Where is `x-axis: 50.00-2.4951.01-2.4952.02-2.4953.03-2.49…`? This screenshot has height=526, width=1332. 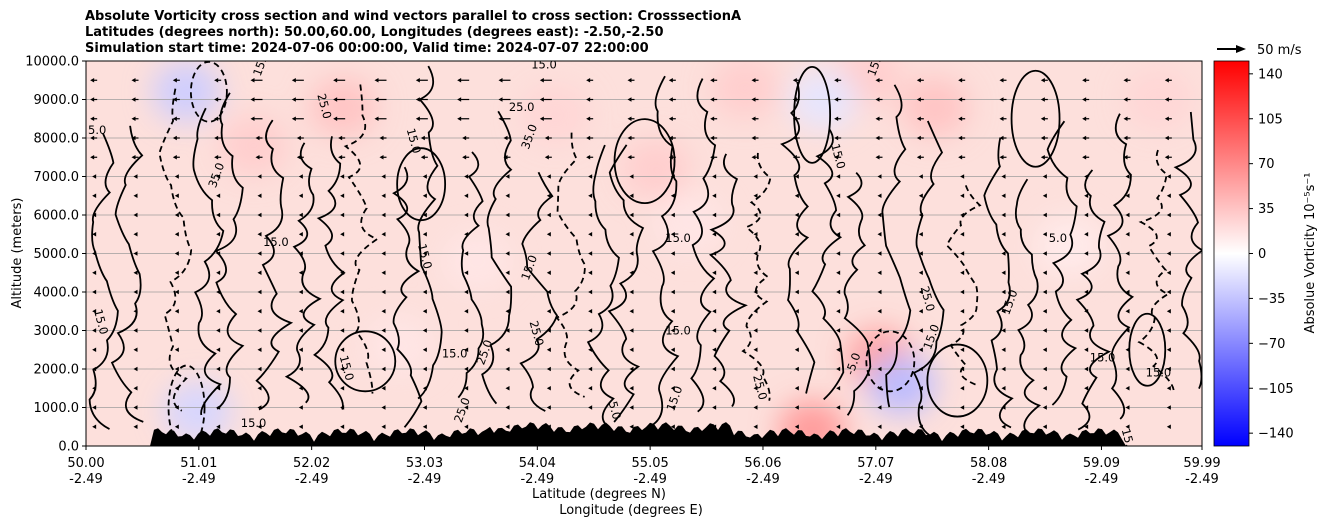 x-axis: 50.00-2.4951.01-2.4952.02-2.4953.03-2.49… is located at coordinates (644, 466).